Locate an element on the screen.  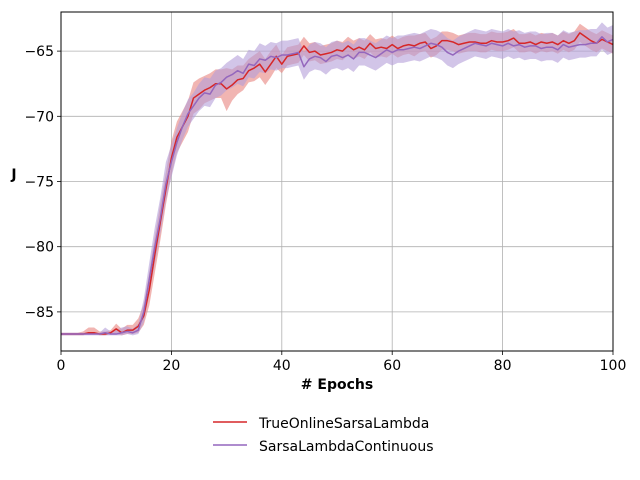
y-tick-label: −85 is located at coordinates (39, 313).